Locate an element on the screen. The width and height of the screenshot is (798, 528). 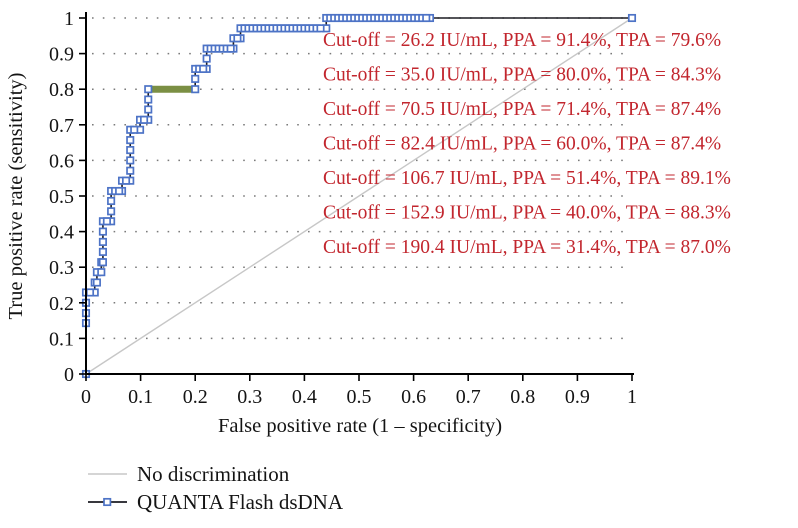
legend-label-quanta-flash: QUANTA Flash dsDNA is located at coordinates (240, 502).